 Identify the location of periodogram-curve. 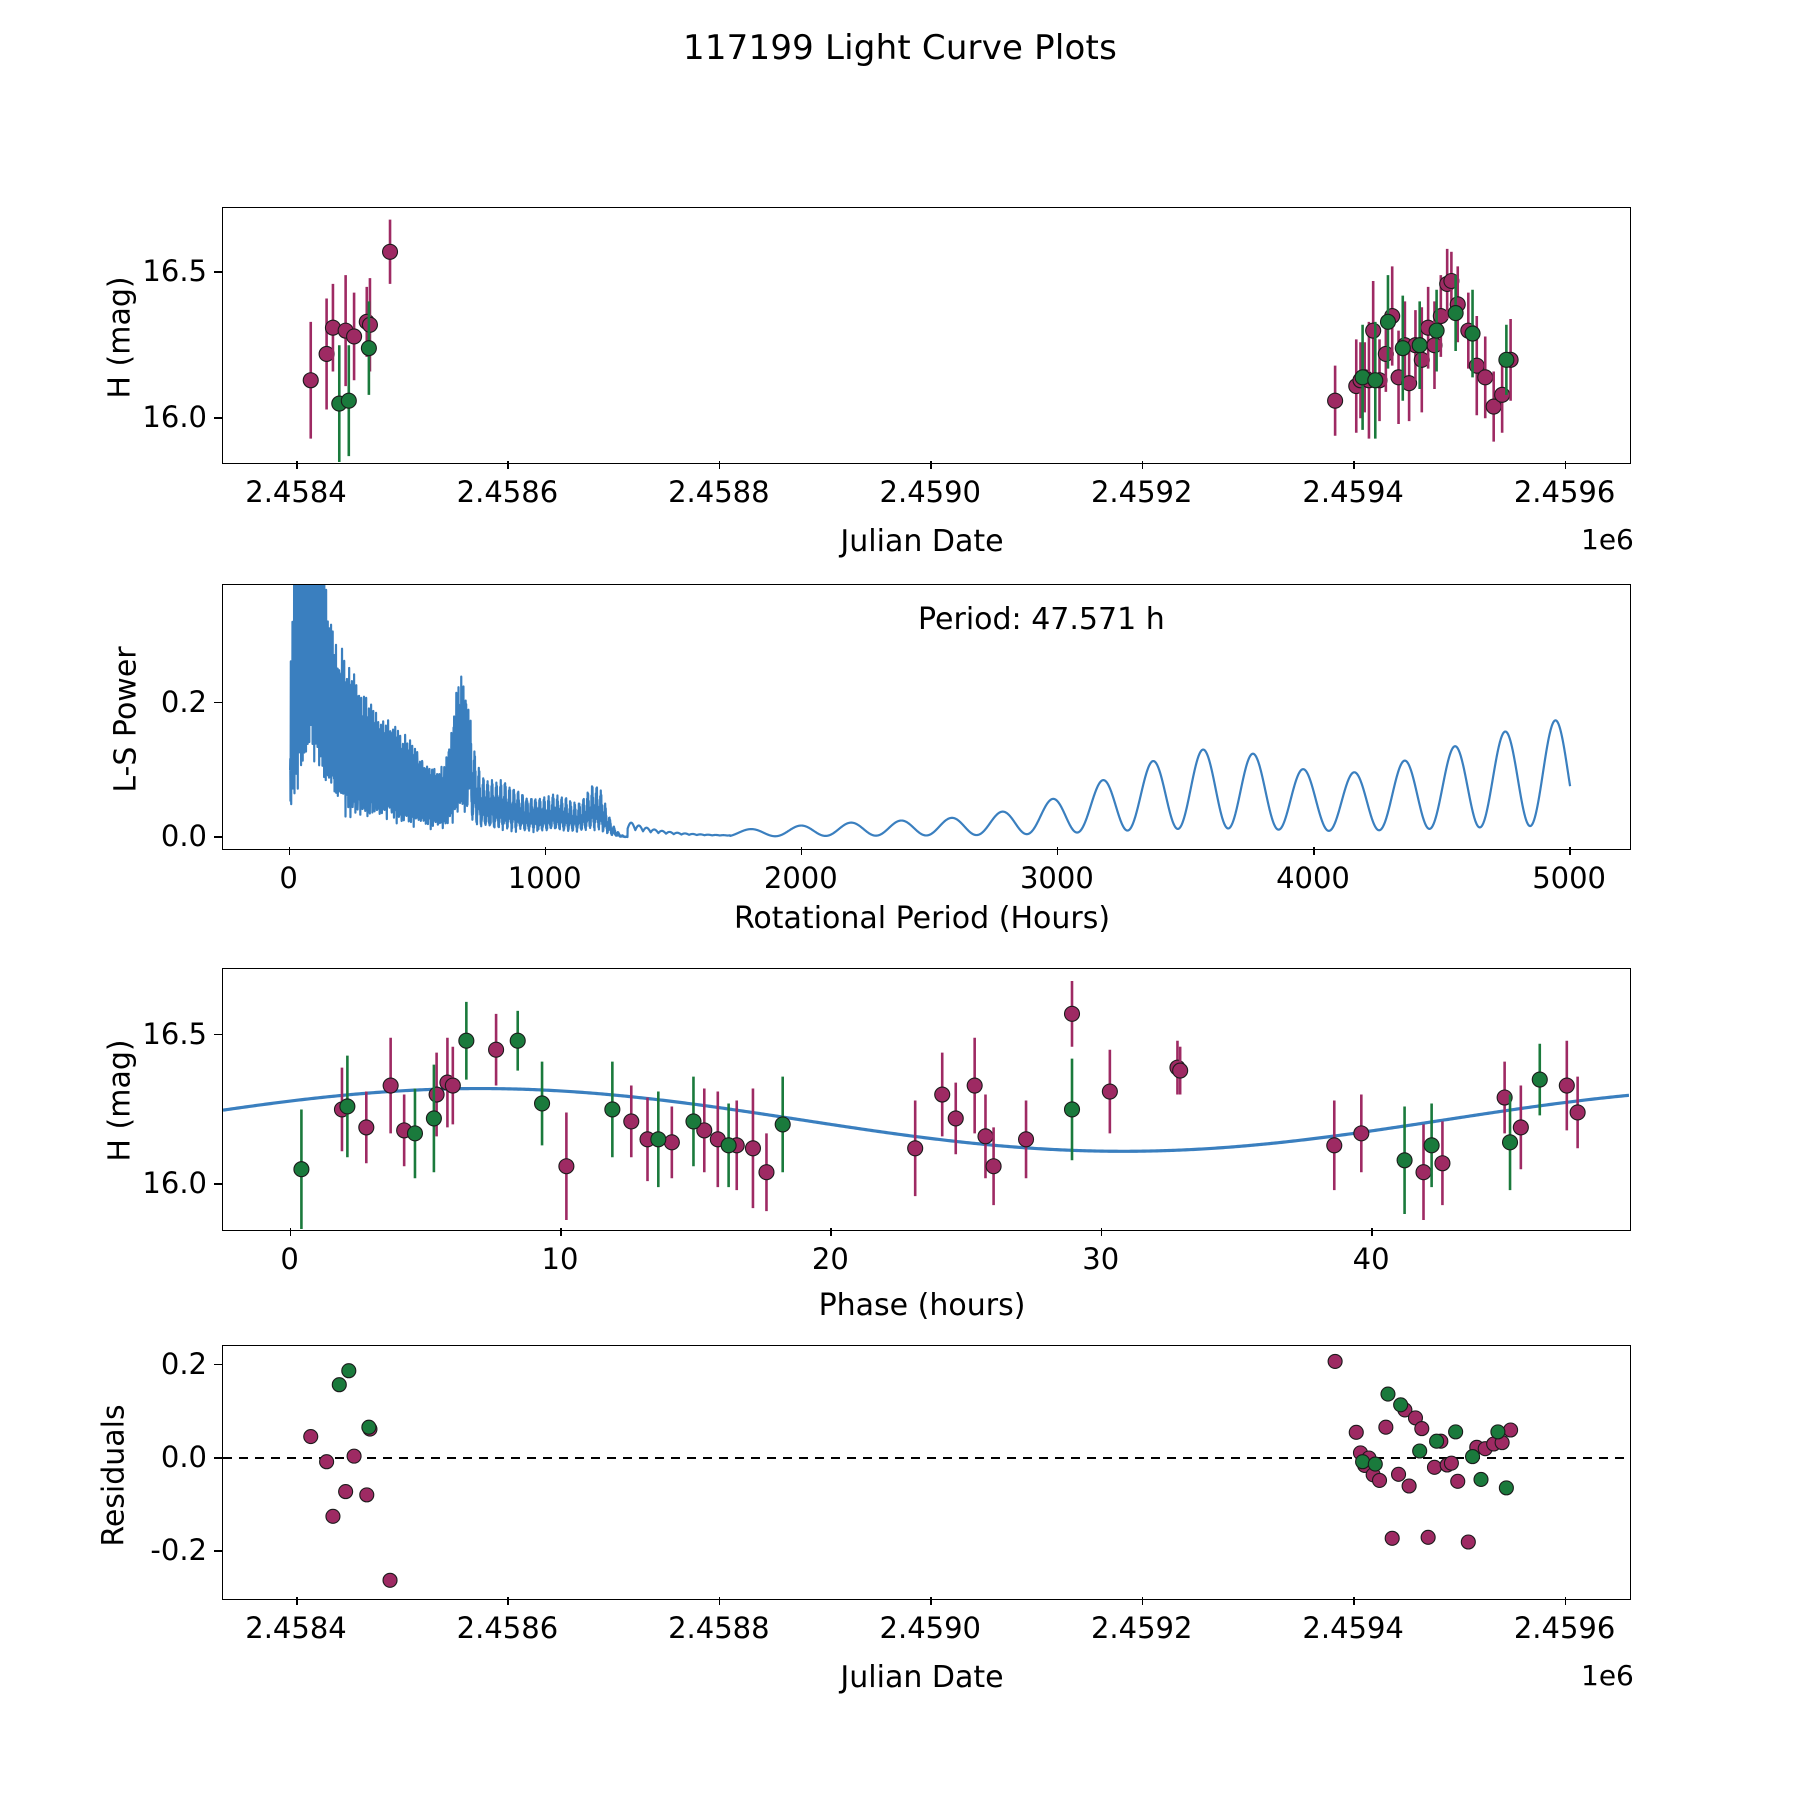
(930, 712).